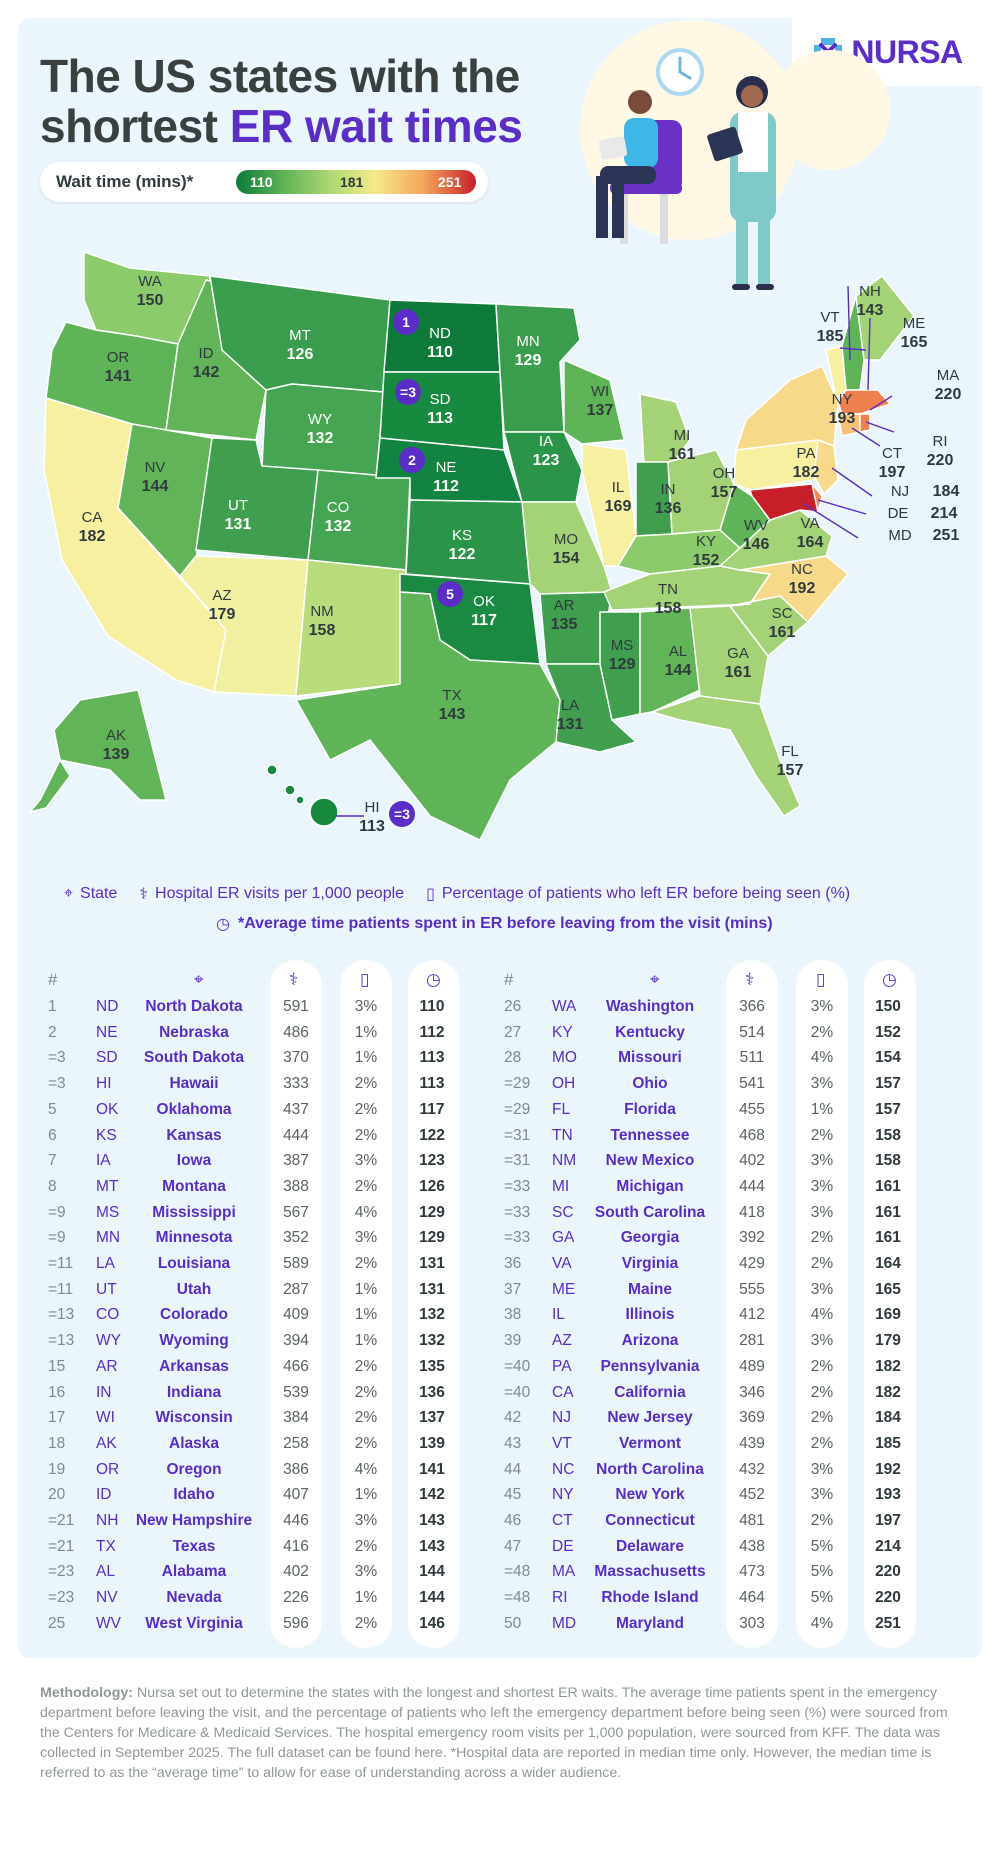 The image size is (1000, 1850). I want to click on table-rank: 19, so click(57, 1469).